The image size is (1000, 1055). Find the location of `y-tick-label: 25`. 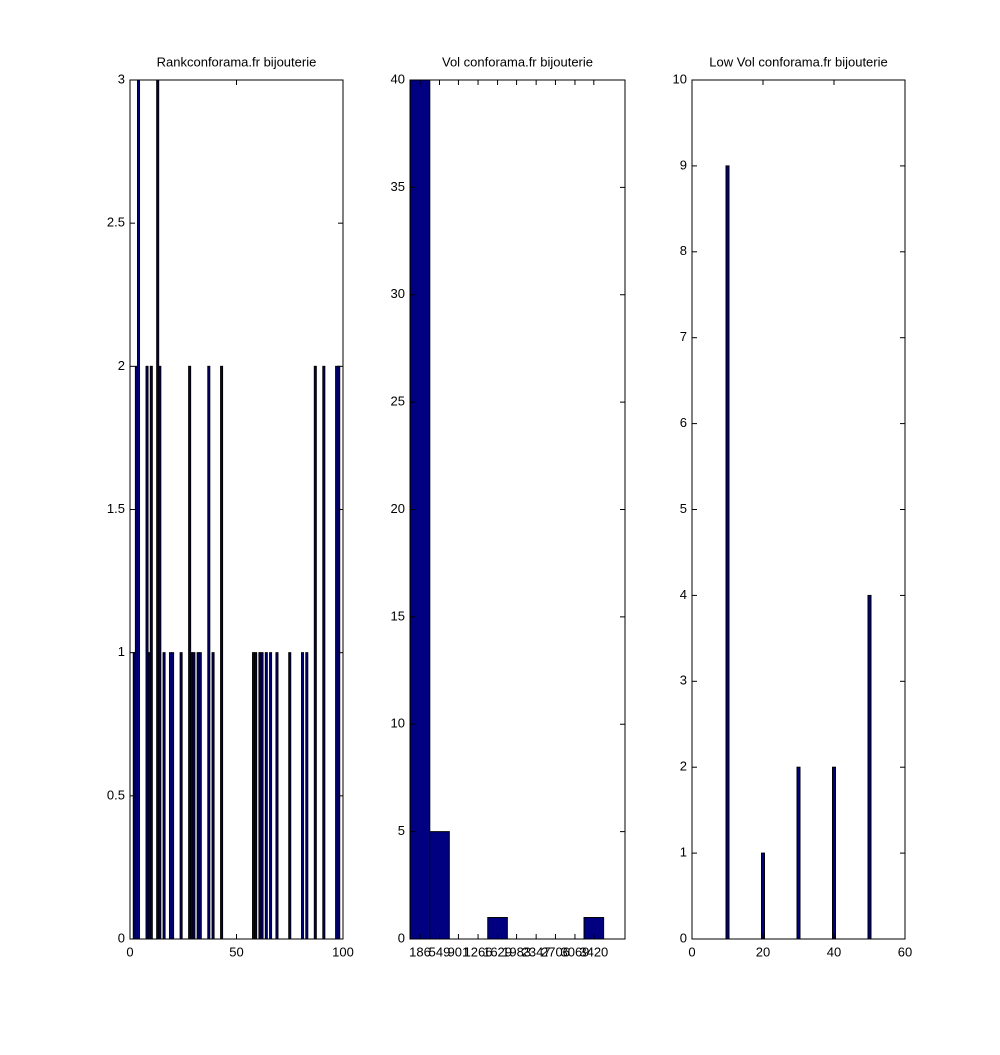

y-tick-label: 25 is located at coordinates (398, 401).